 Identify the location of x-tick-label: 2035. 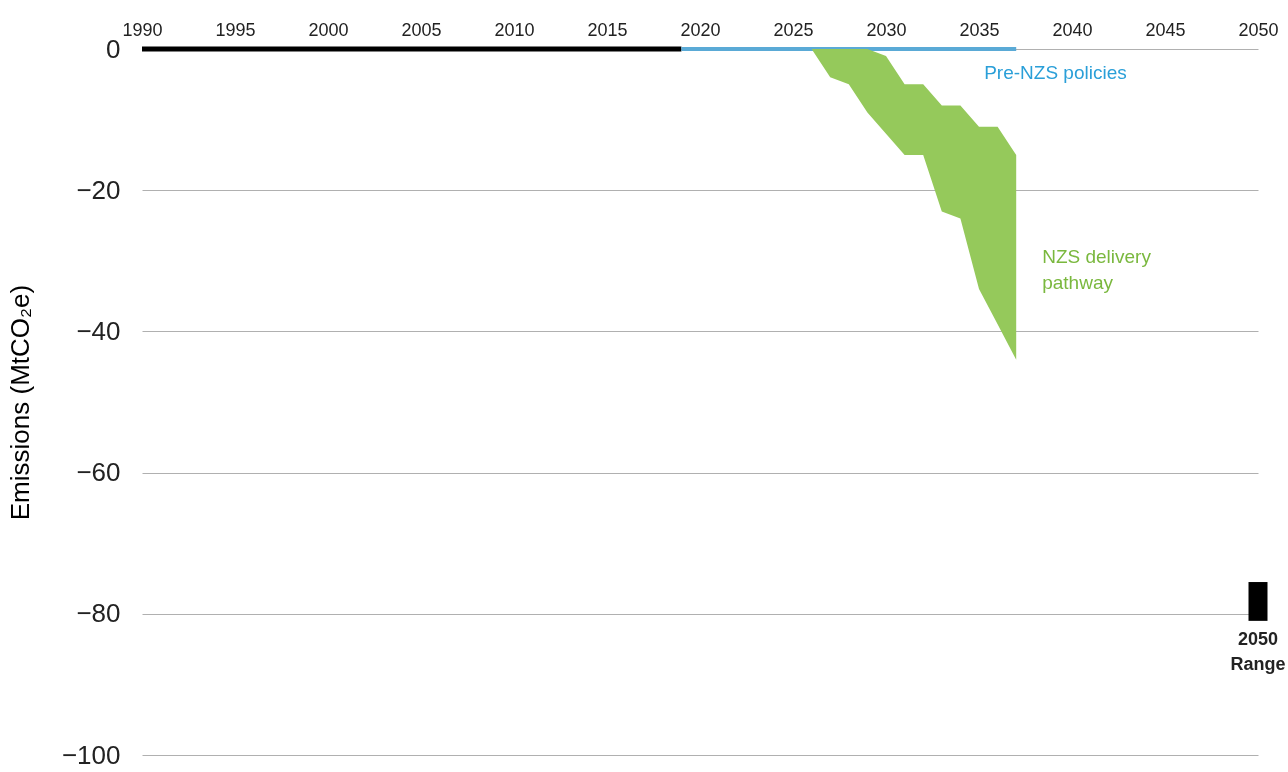
(979, 29).